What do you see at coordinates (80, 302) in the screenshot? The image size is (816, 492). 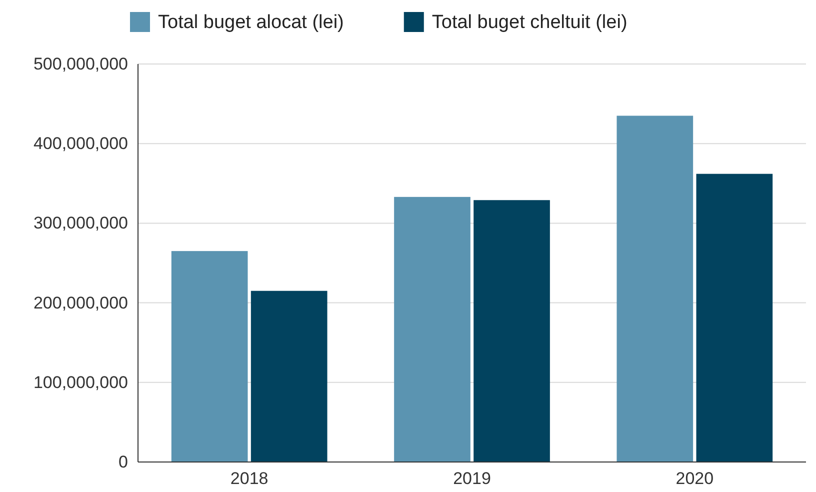 I see `y-tick-label: 200,000,000` at bounding box center [80, 302].